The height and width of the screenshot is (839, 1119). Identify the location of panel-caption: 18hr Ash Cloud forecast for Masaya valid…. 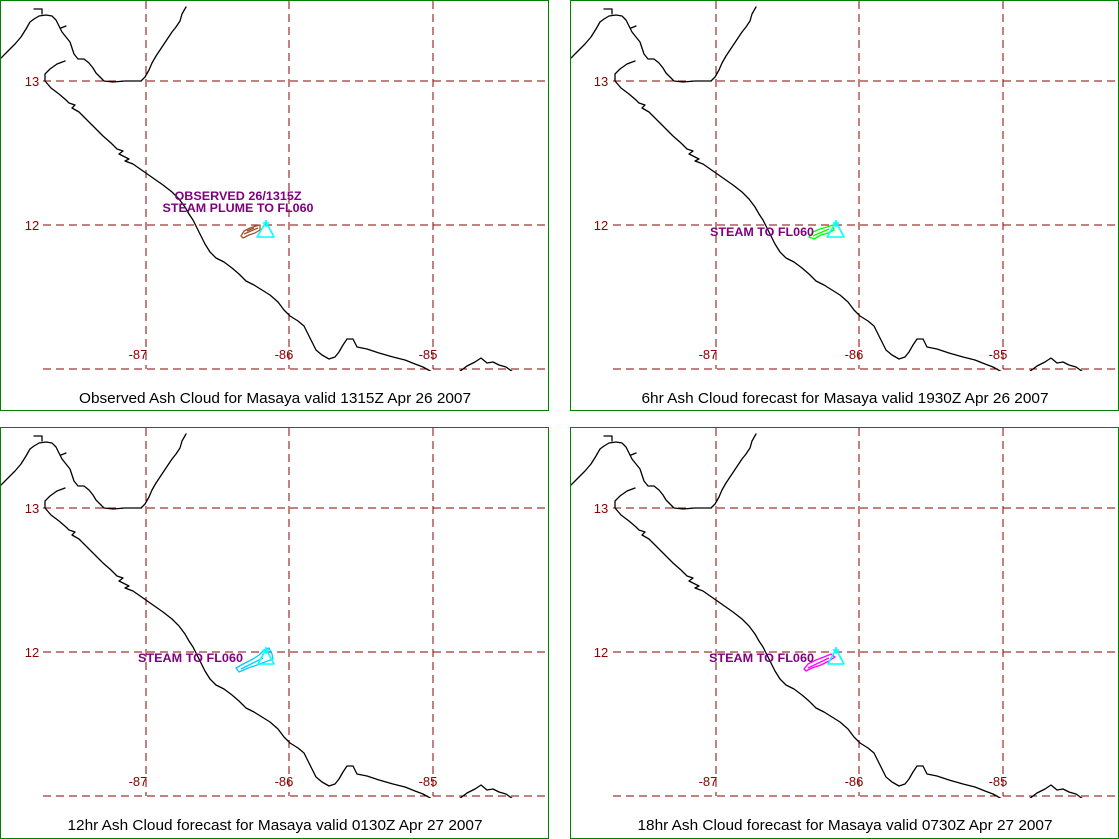
(845, 825).